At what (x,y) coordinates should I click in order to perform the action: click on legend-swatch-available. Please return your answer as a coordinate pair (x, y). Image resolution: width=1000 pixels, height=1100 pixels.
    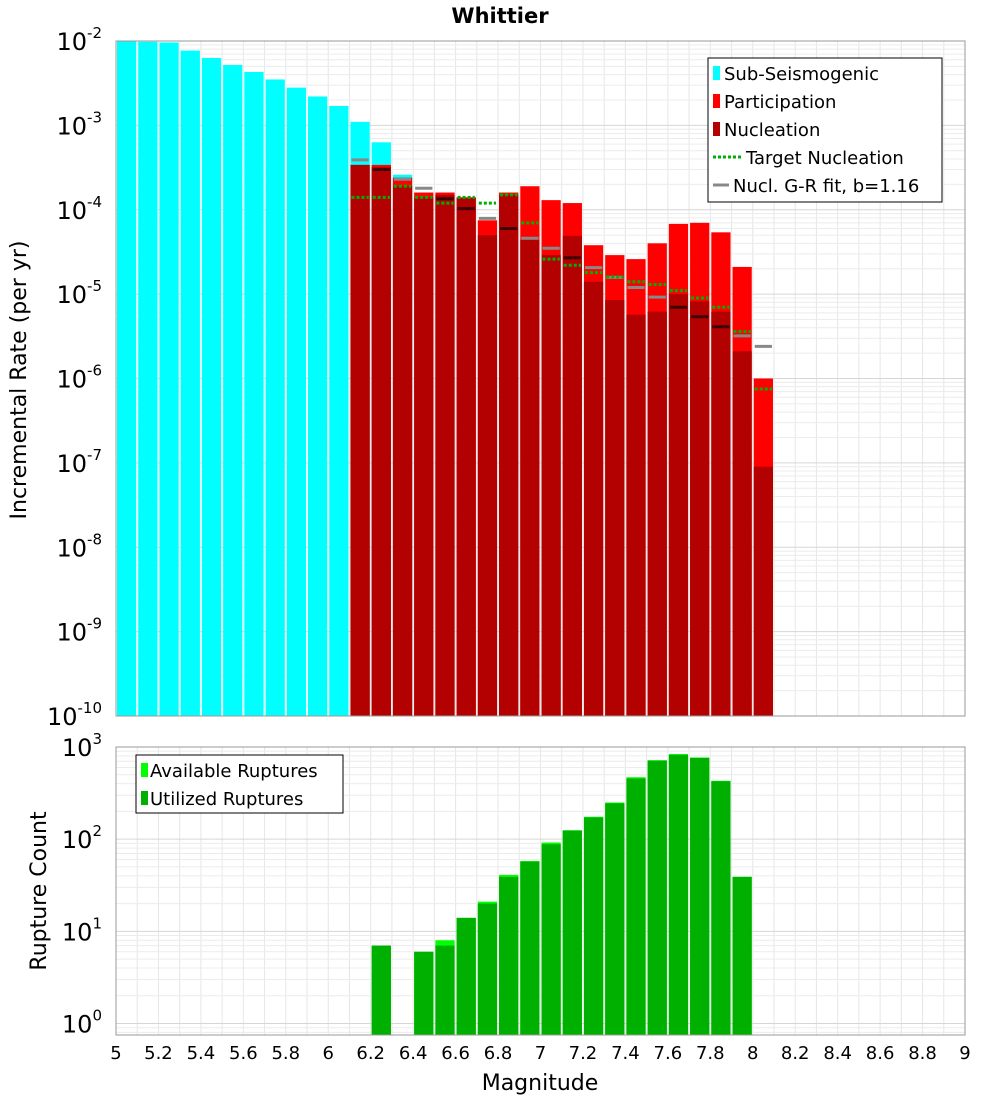
    Looking at the image, I should click on (144, 770).